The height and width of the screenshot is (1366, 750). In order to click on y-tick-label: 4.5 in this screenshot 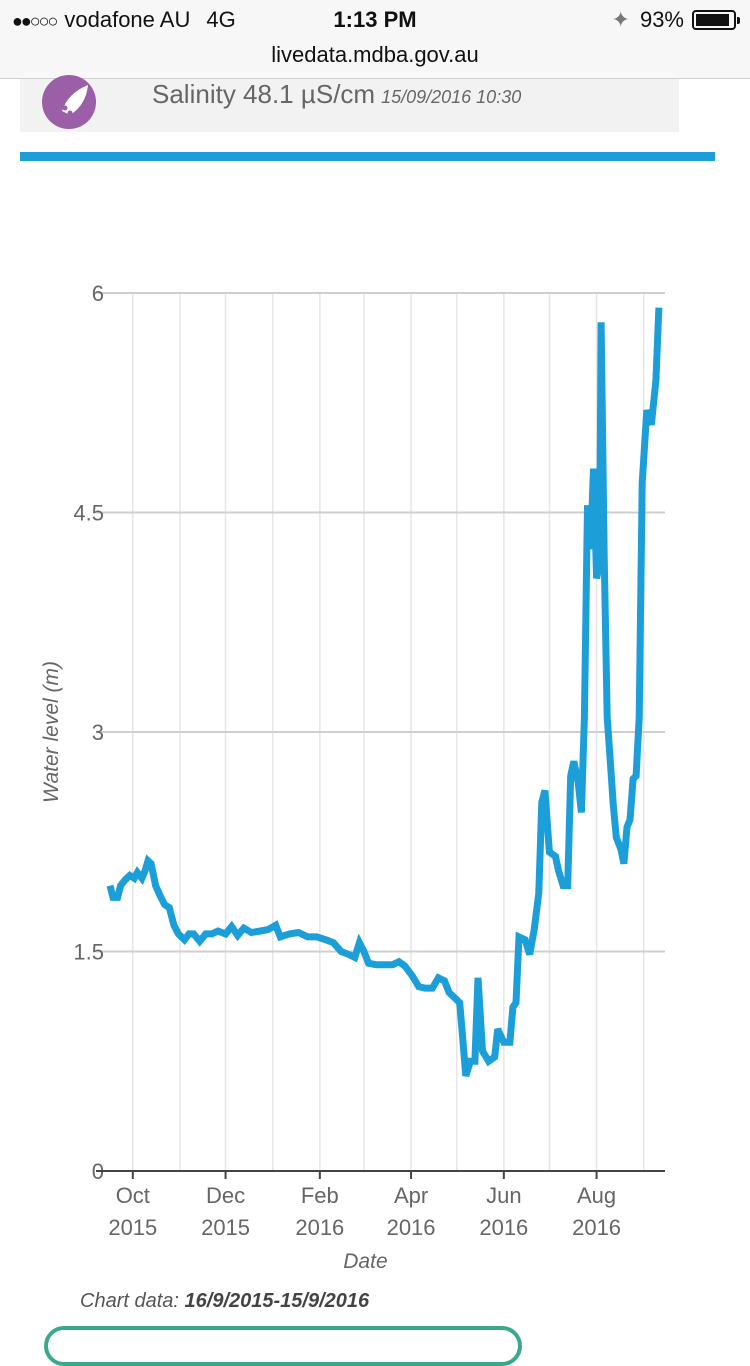, I will do `click(88, 513)`.